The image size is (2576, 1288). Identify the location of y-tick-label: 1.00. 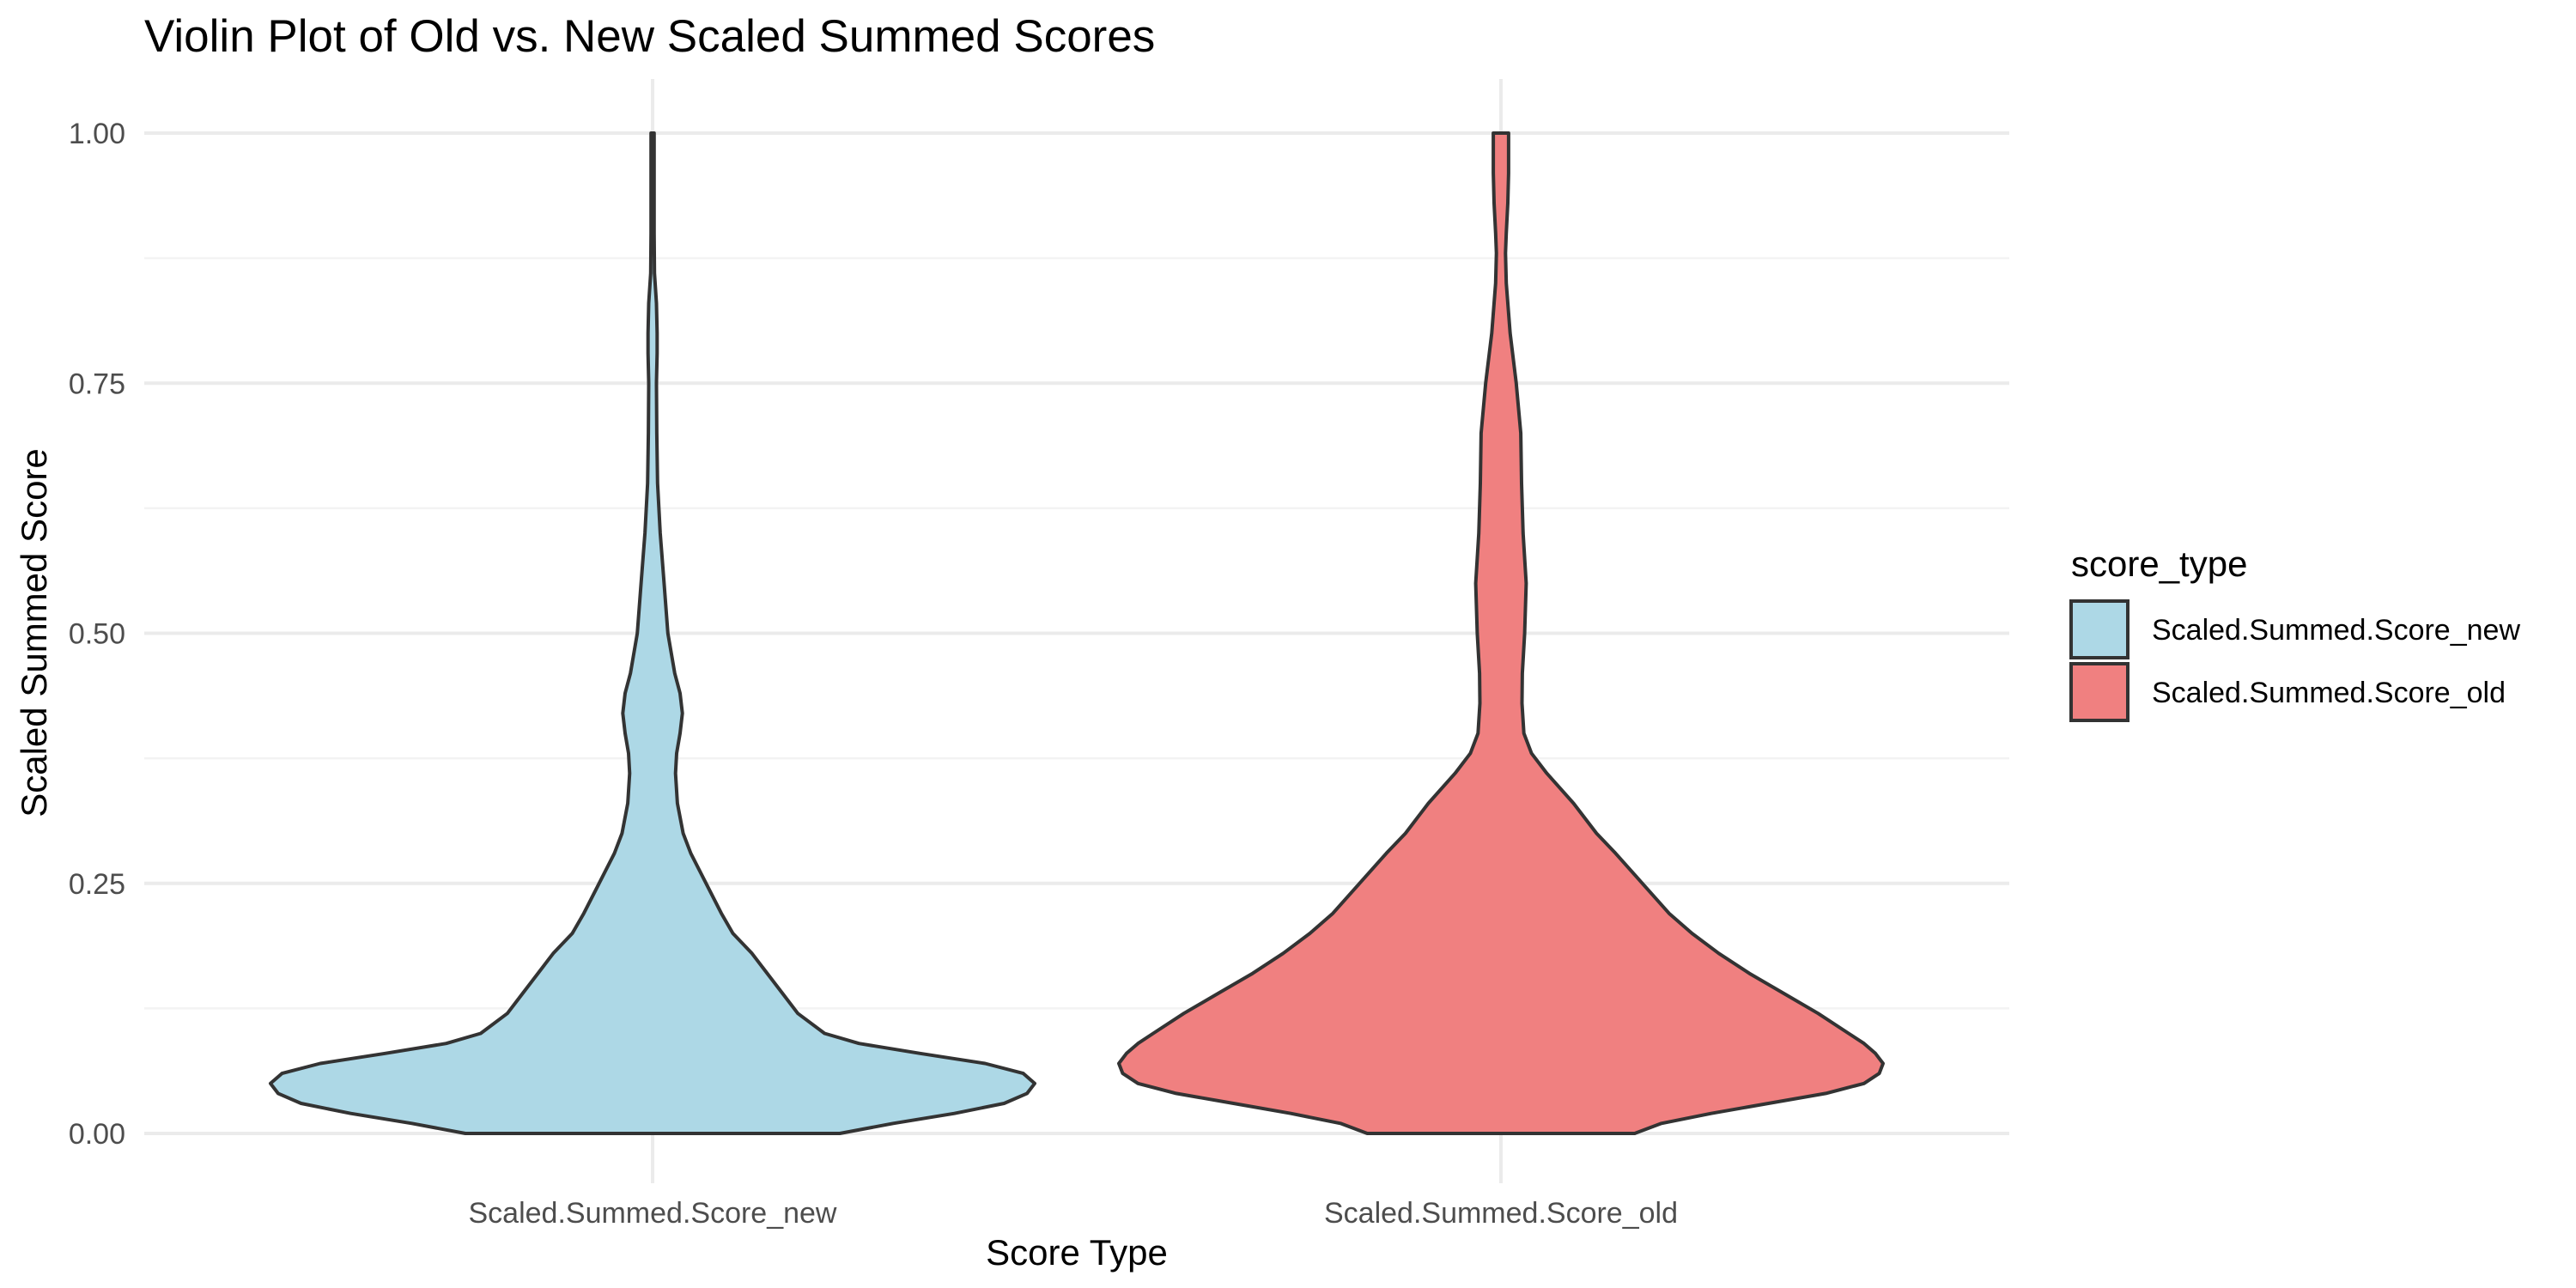
(97, 134).